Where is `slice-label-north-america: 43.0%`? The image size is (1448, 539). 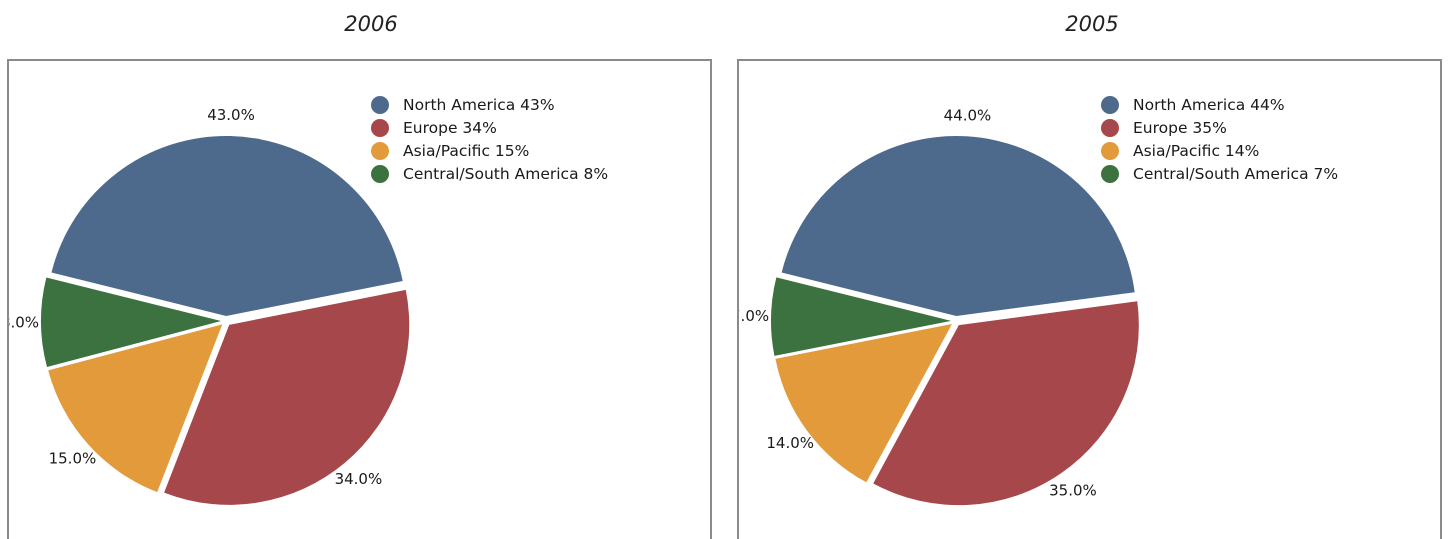 slice-label-north-america: 43.0% is located at coordinates (231, 115).